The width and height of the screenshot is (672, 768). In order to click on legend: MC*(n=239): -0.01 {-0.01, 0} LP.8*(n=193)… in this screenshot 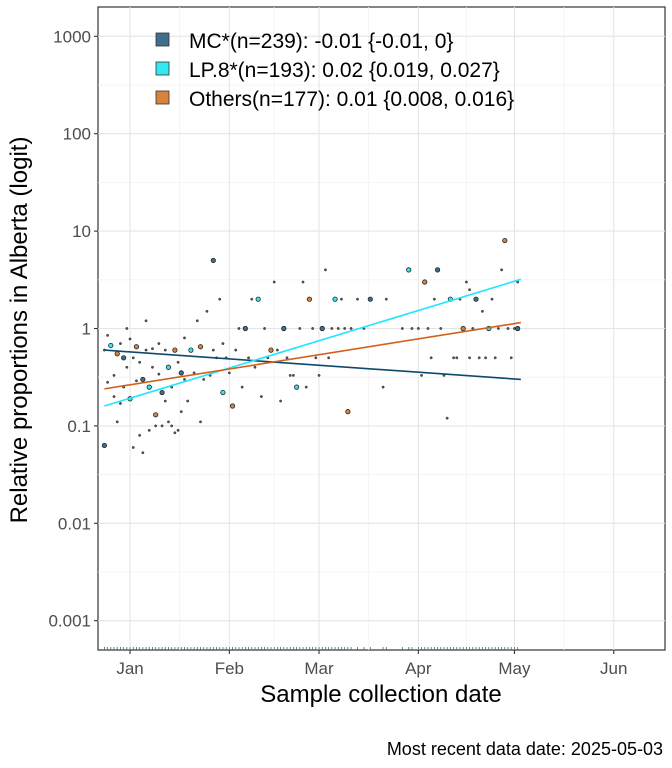, I will do `click(334, 70)`.